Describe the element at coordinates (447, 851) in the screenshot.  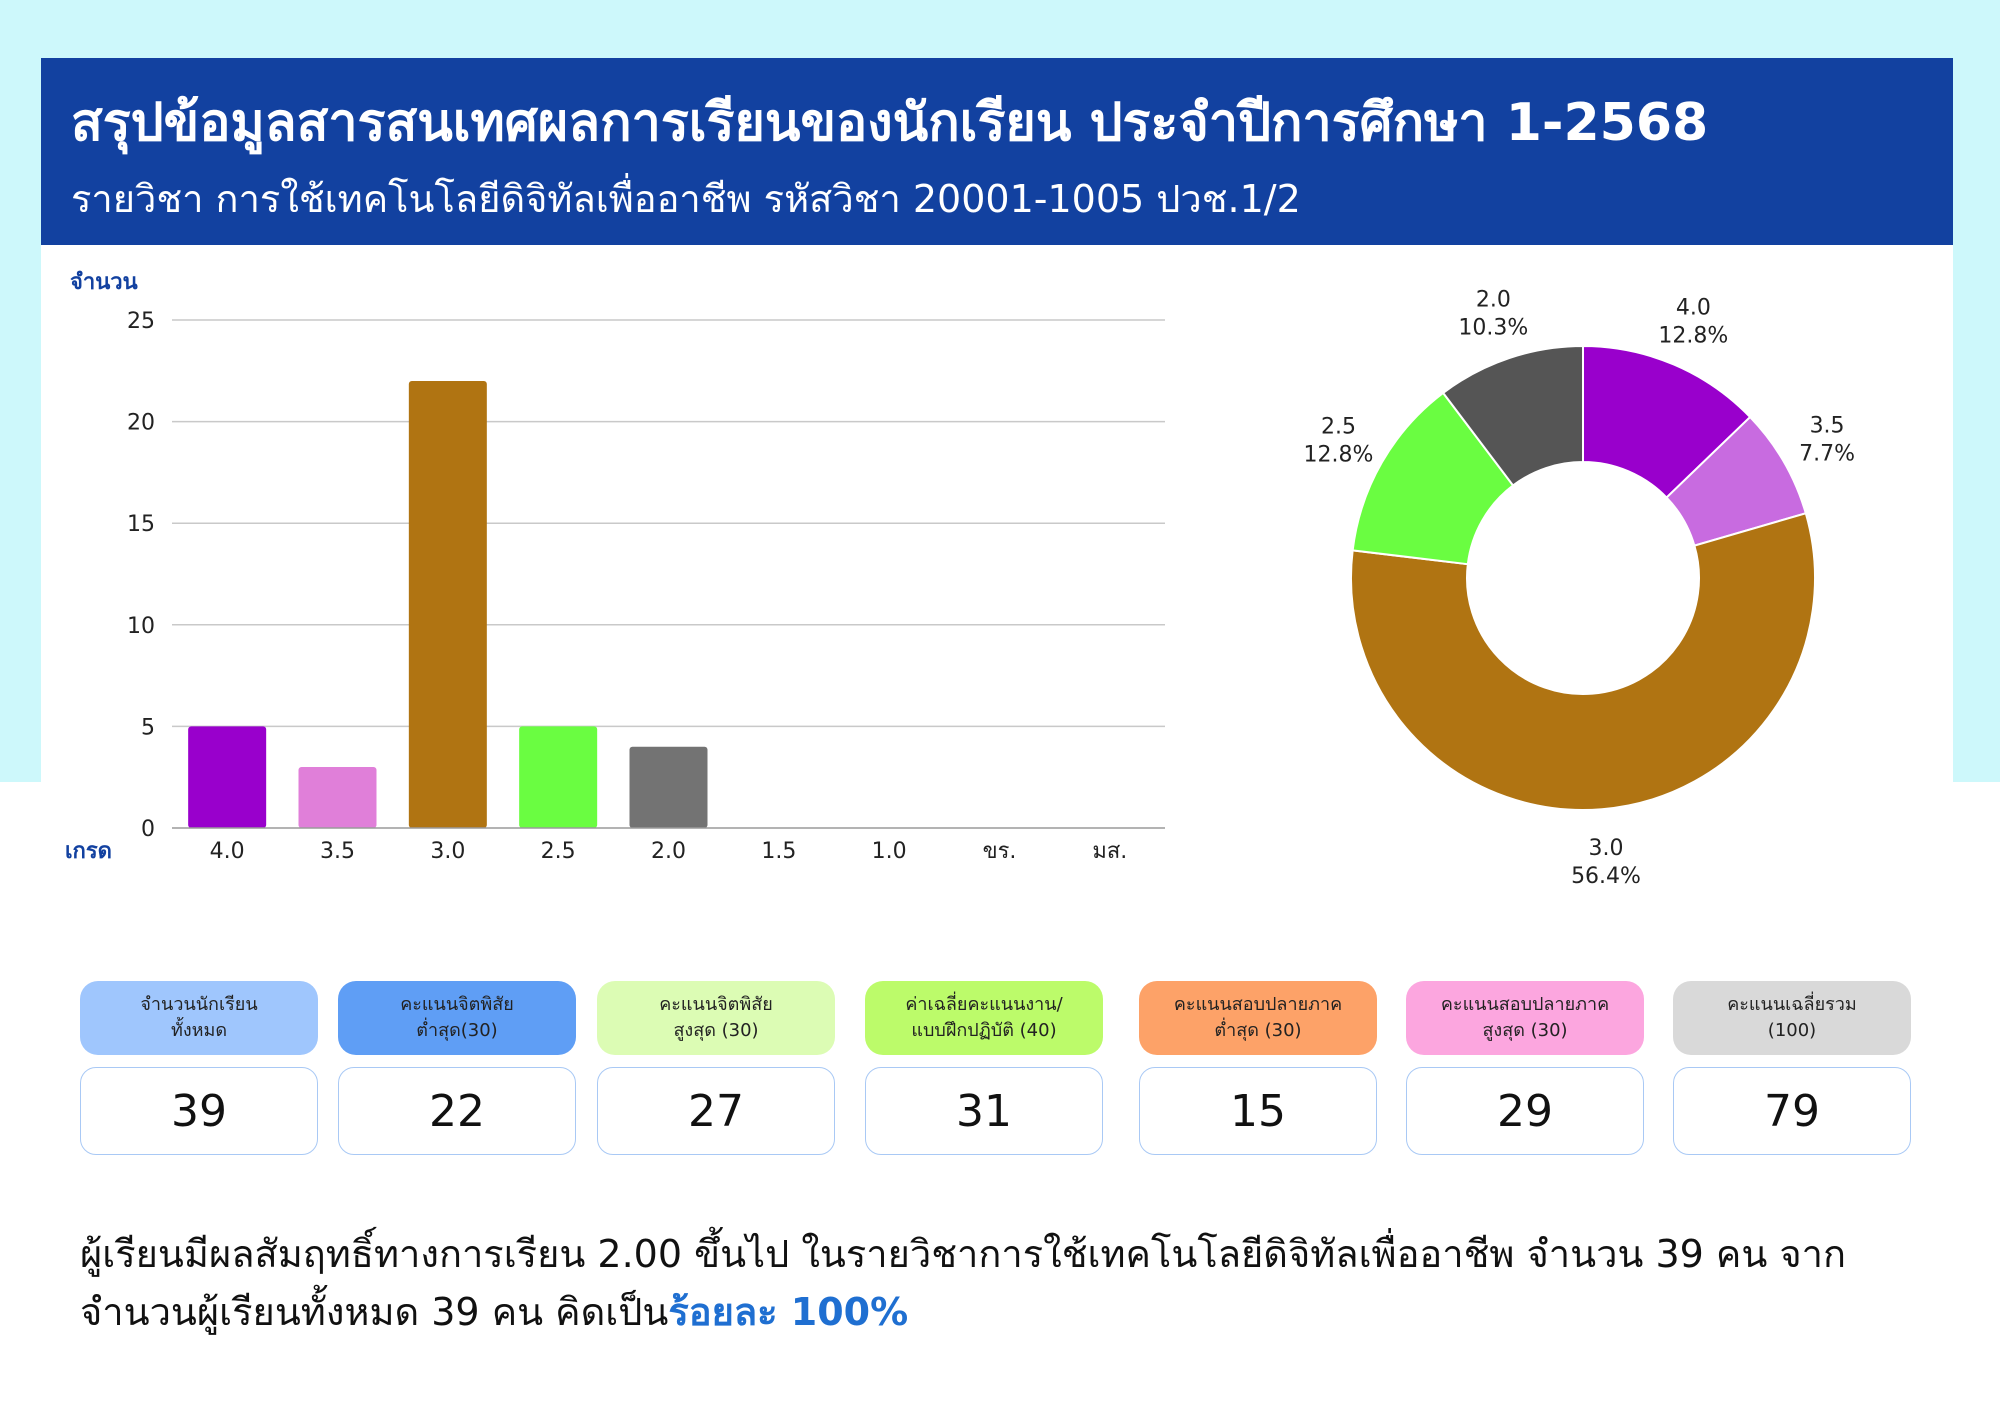
I see `bar-x-tick-label: 3.0` at that location.